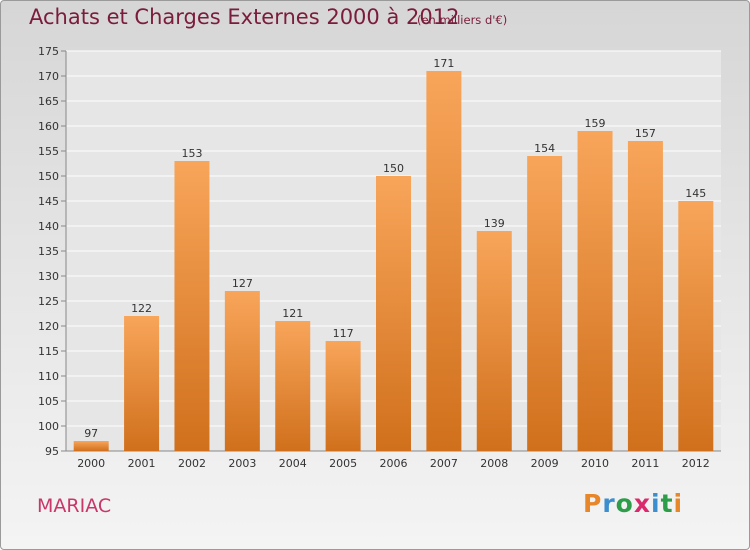 The width and height of the screenshot is (750, 550). Describe the element at coordinates (645, 133) in the screenshot. I see `bar-value-label: 157` at that location.